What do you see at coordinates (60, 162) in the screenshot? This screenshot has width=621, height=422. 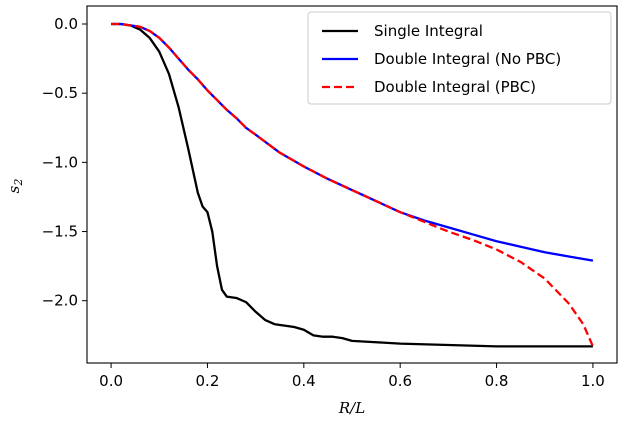 I see `y-tick-label: −1.0` at bounding box center [60, 162].